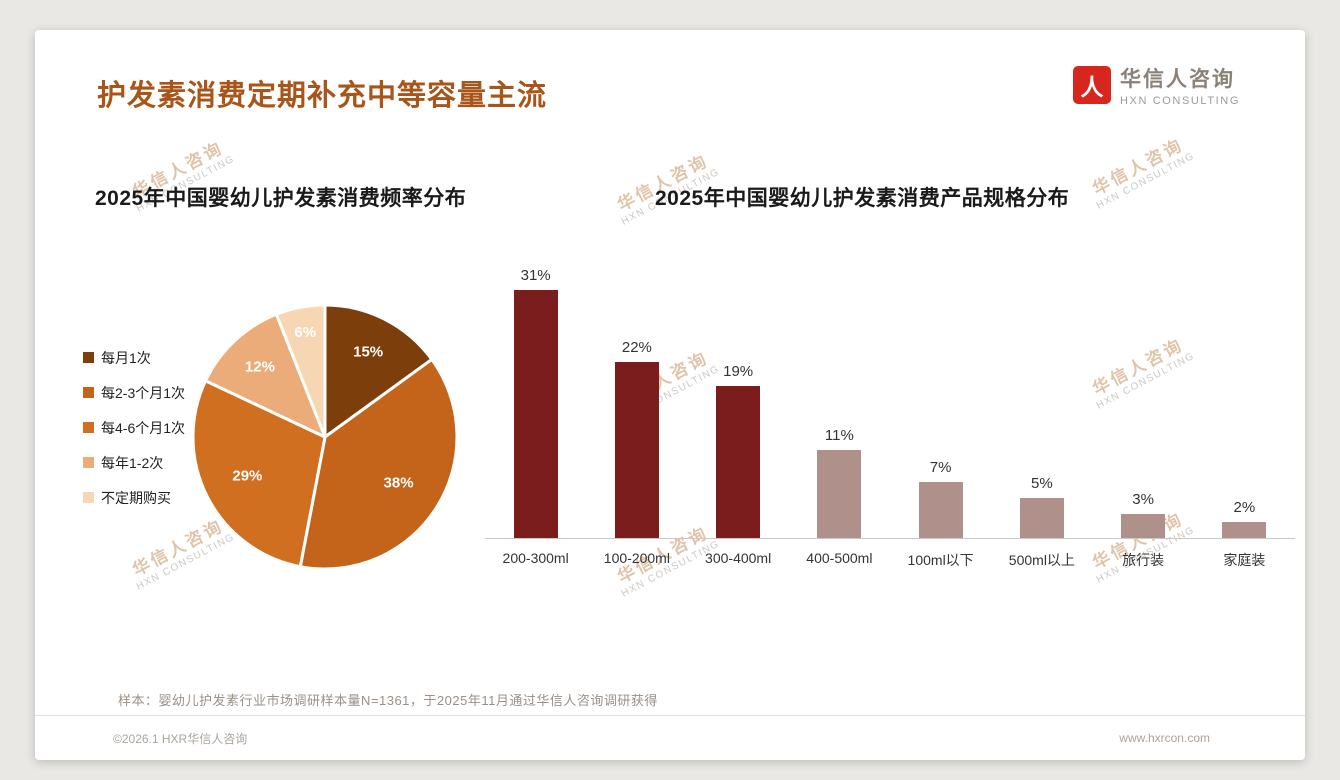 This screenshot has height=780, width=1340. I want to click on legend-item: 每年1-2次, so click(134, 462).